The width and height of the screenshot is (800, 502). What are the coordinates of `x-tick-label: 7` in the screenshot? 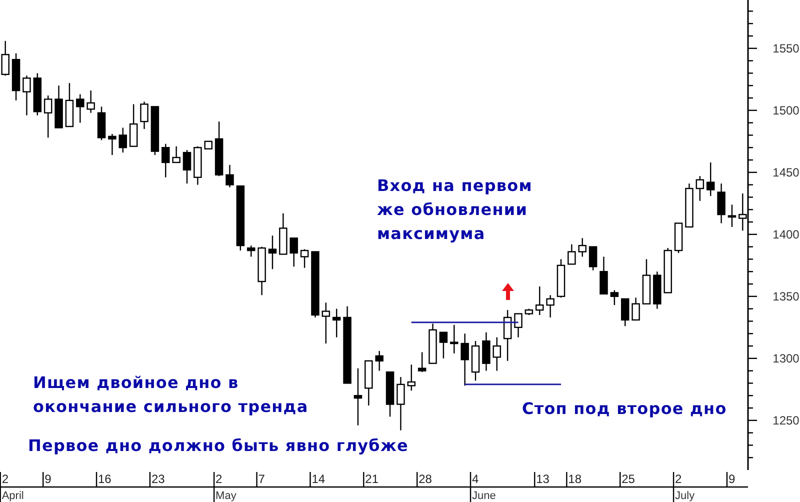 It's located at (262, 479).